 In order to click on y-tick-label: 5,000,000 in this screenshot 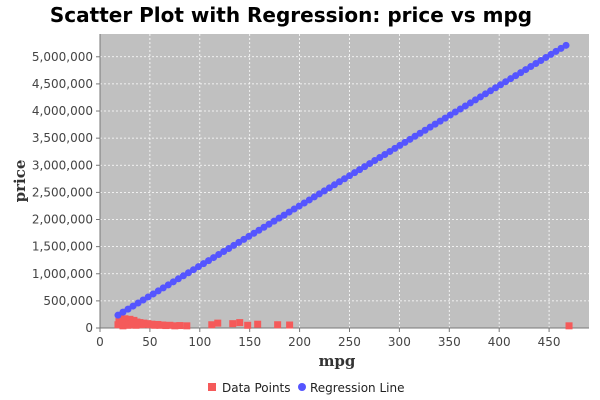, I will do `click(62, 57)`.